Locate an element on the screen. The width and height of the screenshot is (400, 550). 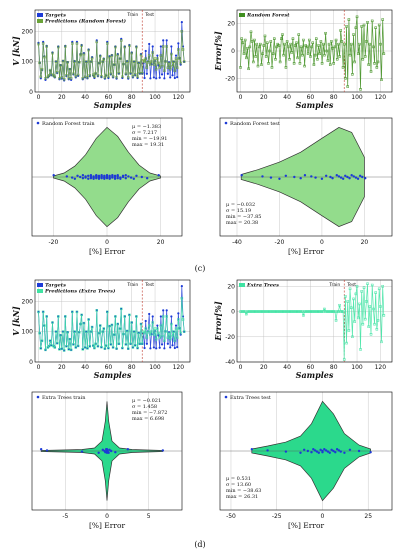
legend-swatch is located at coordinates (40, 21).